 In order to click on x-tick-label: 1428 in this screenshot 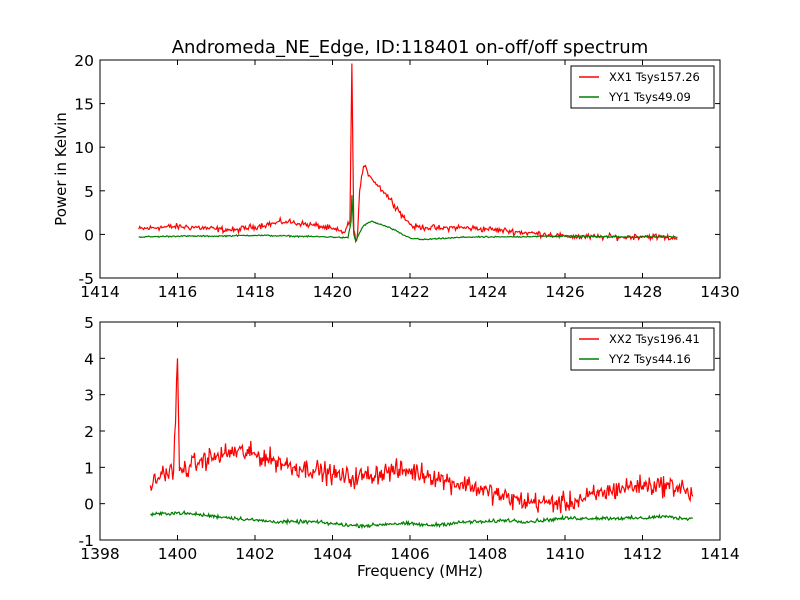, I will do `click(642, 292)`.